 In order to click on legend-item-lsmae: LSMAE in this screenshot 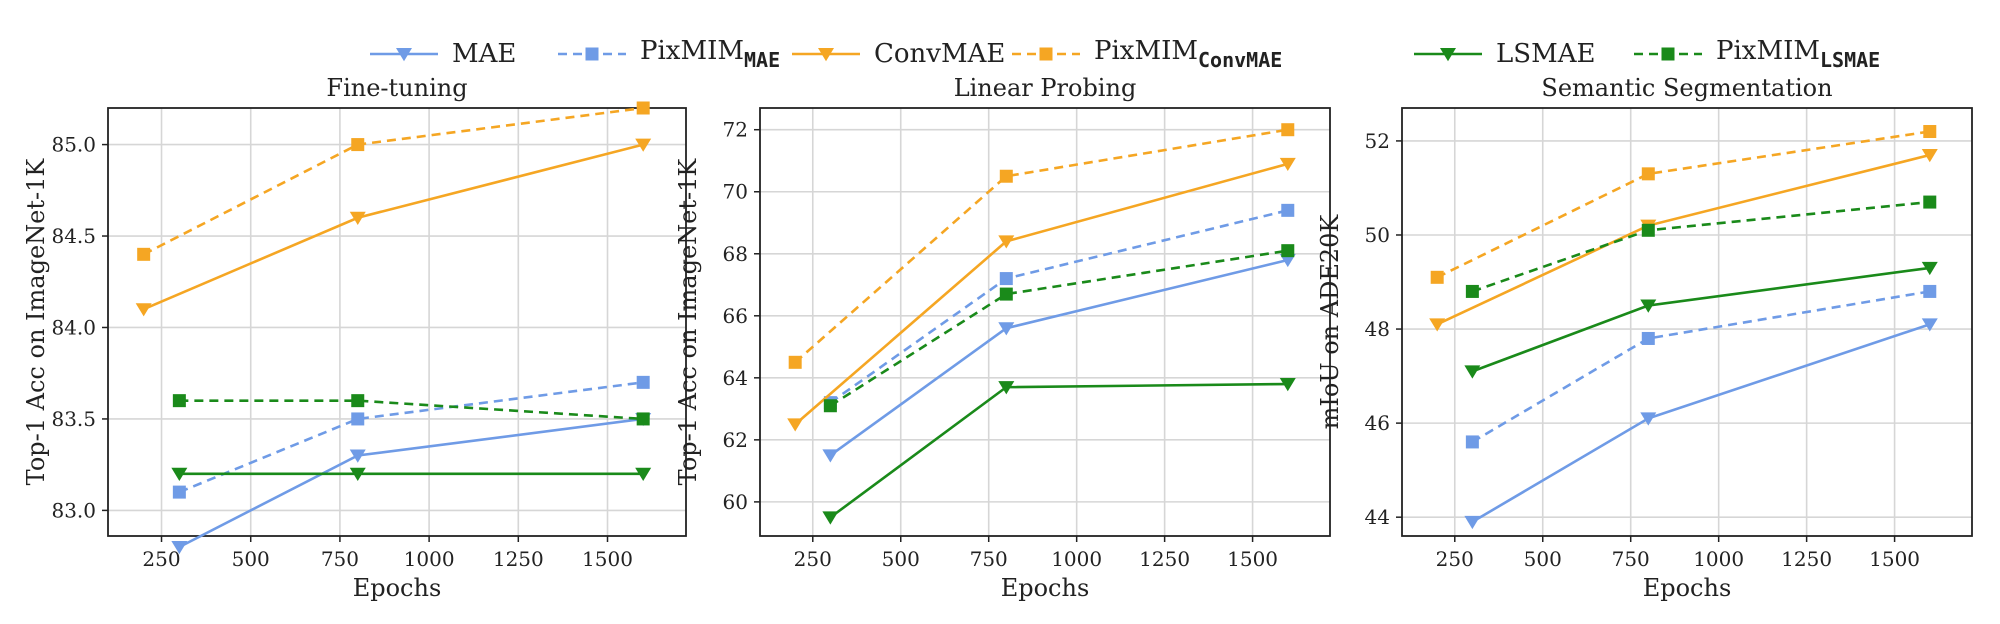, I will do `click(1503, 54)`.